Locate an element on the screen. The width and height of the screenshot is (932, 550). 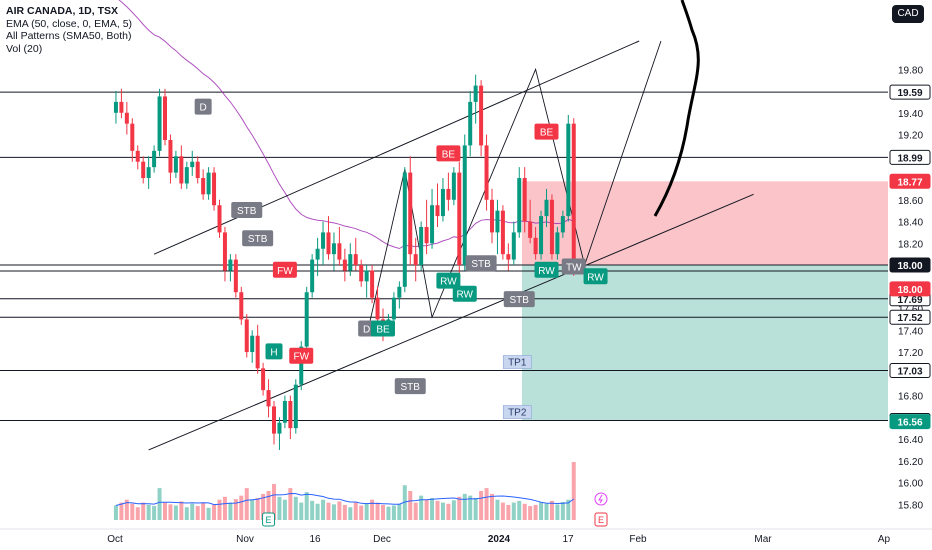
x-axis-tick-label: Nov is located at coordinates (245, 539).